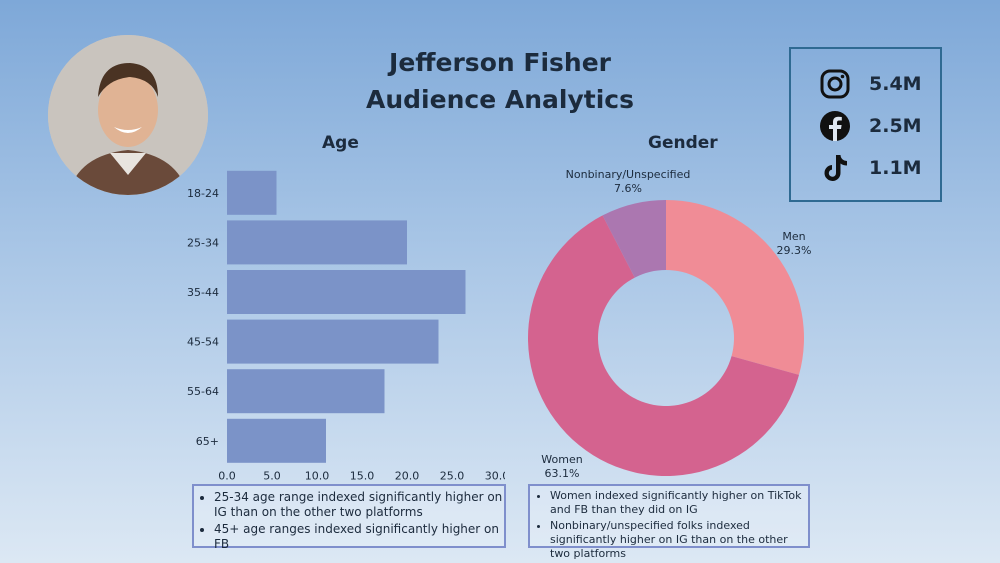 Image resolution: width=1000 pixels, height=563 pixels. Describe the element at coordinates (735, 287) in the screenshot. I see `gender-slice-men` at that location.